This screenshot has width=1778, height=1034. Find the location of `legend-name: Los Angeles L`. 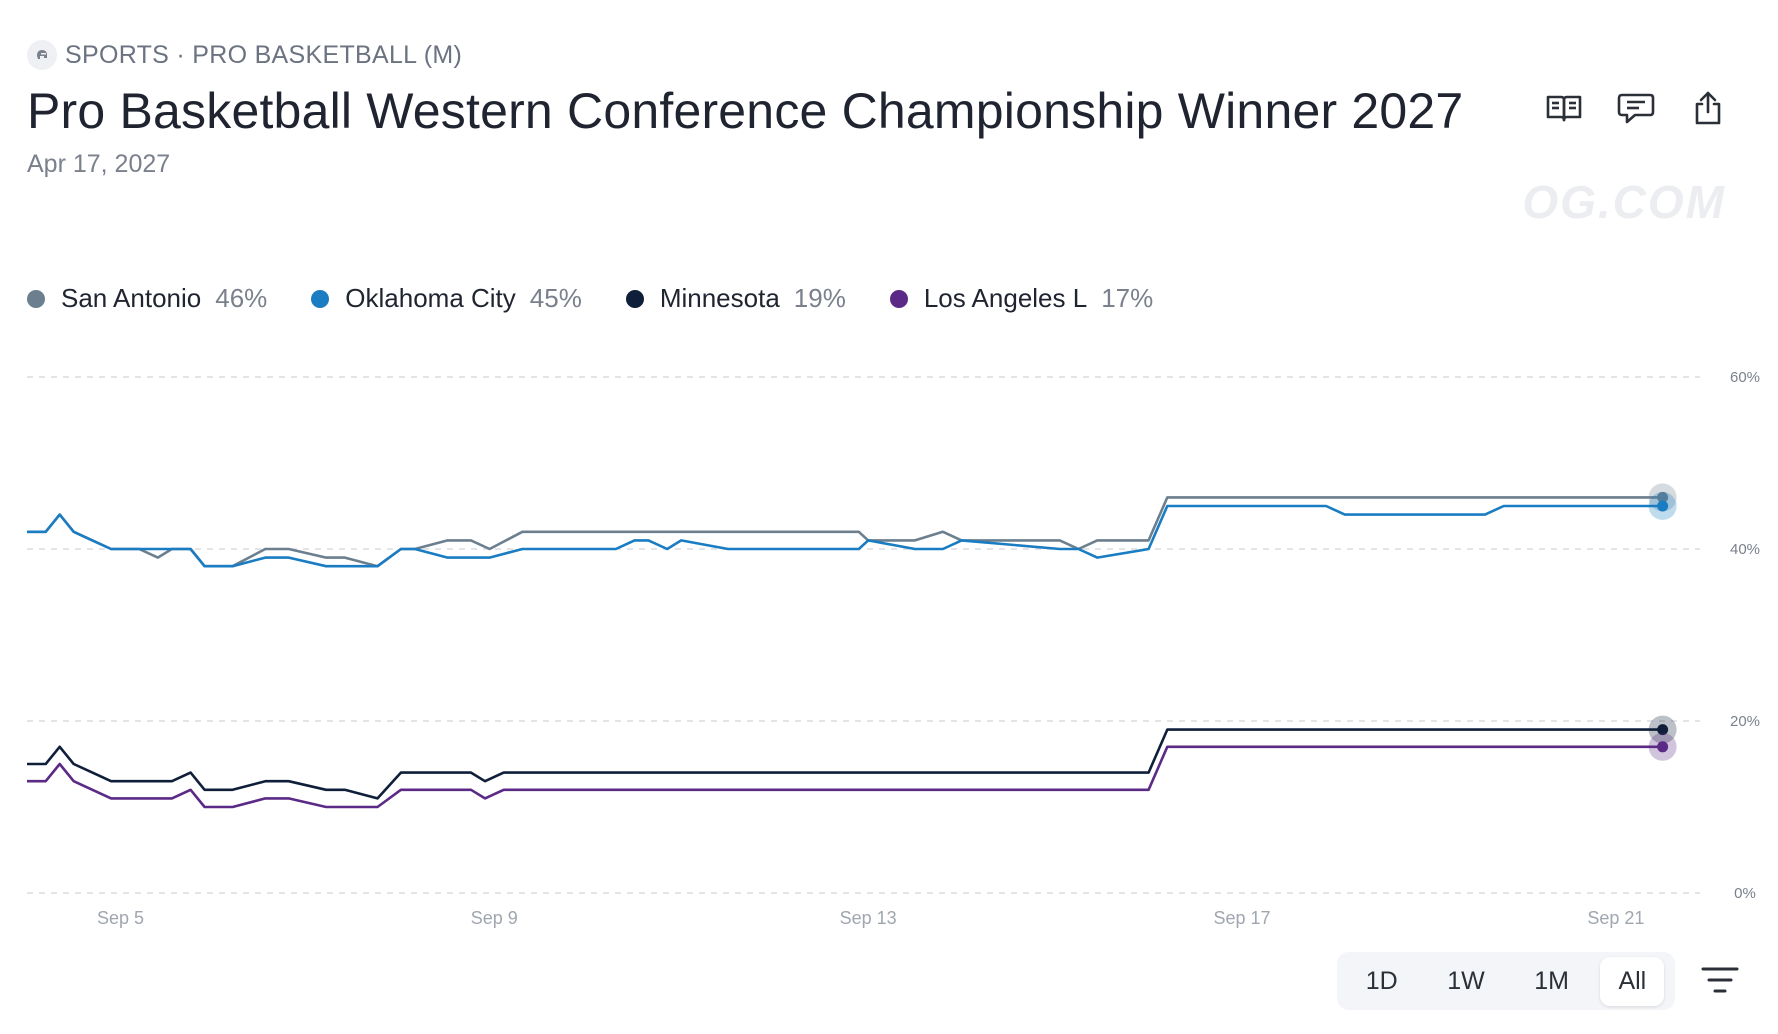

legend-name: Los Angeles L is located at coordinates (1005, 298).